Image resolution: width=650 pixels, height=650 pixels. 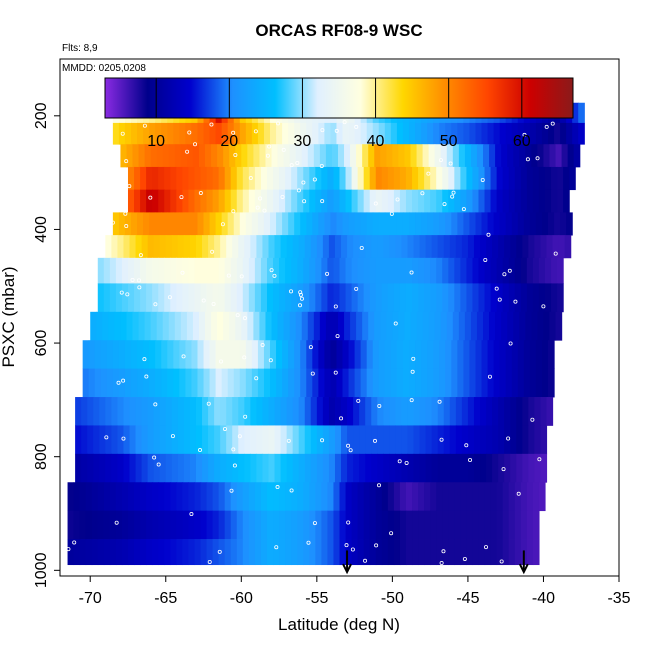 What do you see at coordinates (156, 141) in the screenshot?
I see `colorbar-tick-label-0: 10` at bounding box center [156, 141].